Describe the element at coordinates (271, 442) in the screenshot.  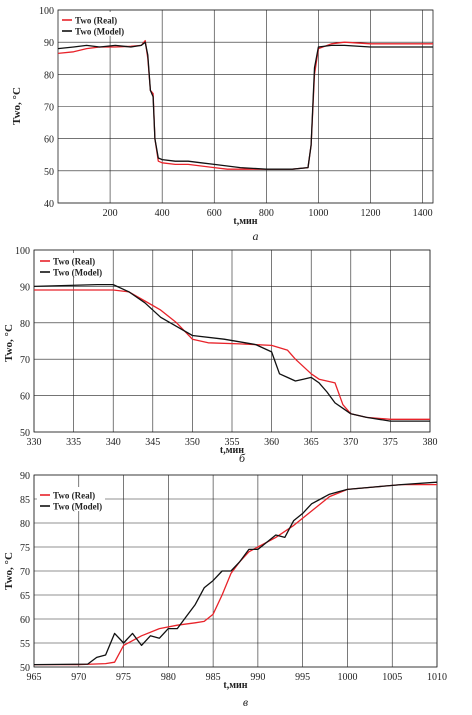
I see `x-tick-label: 360` at that location.